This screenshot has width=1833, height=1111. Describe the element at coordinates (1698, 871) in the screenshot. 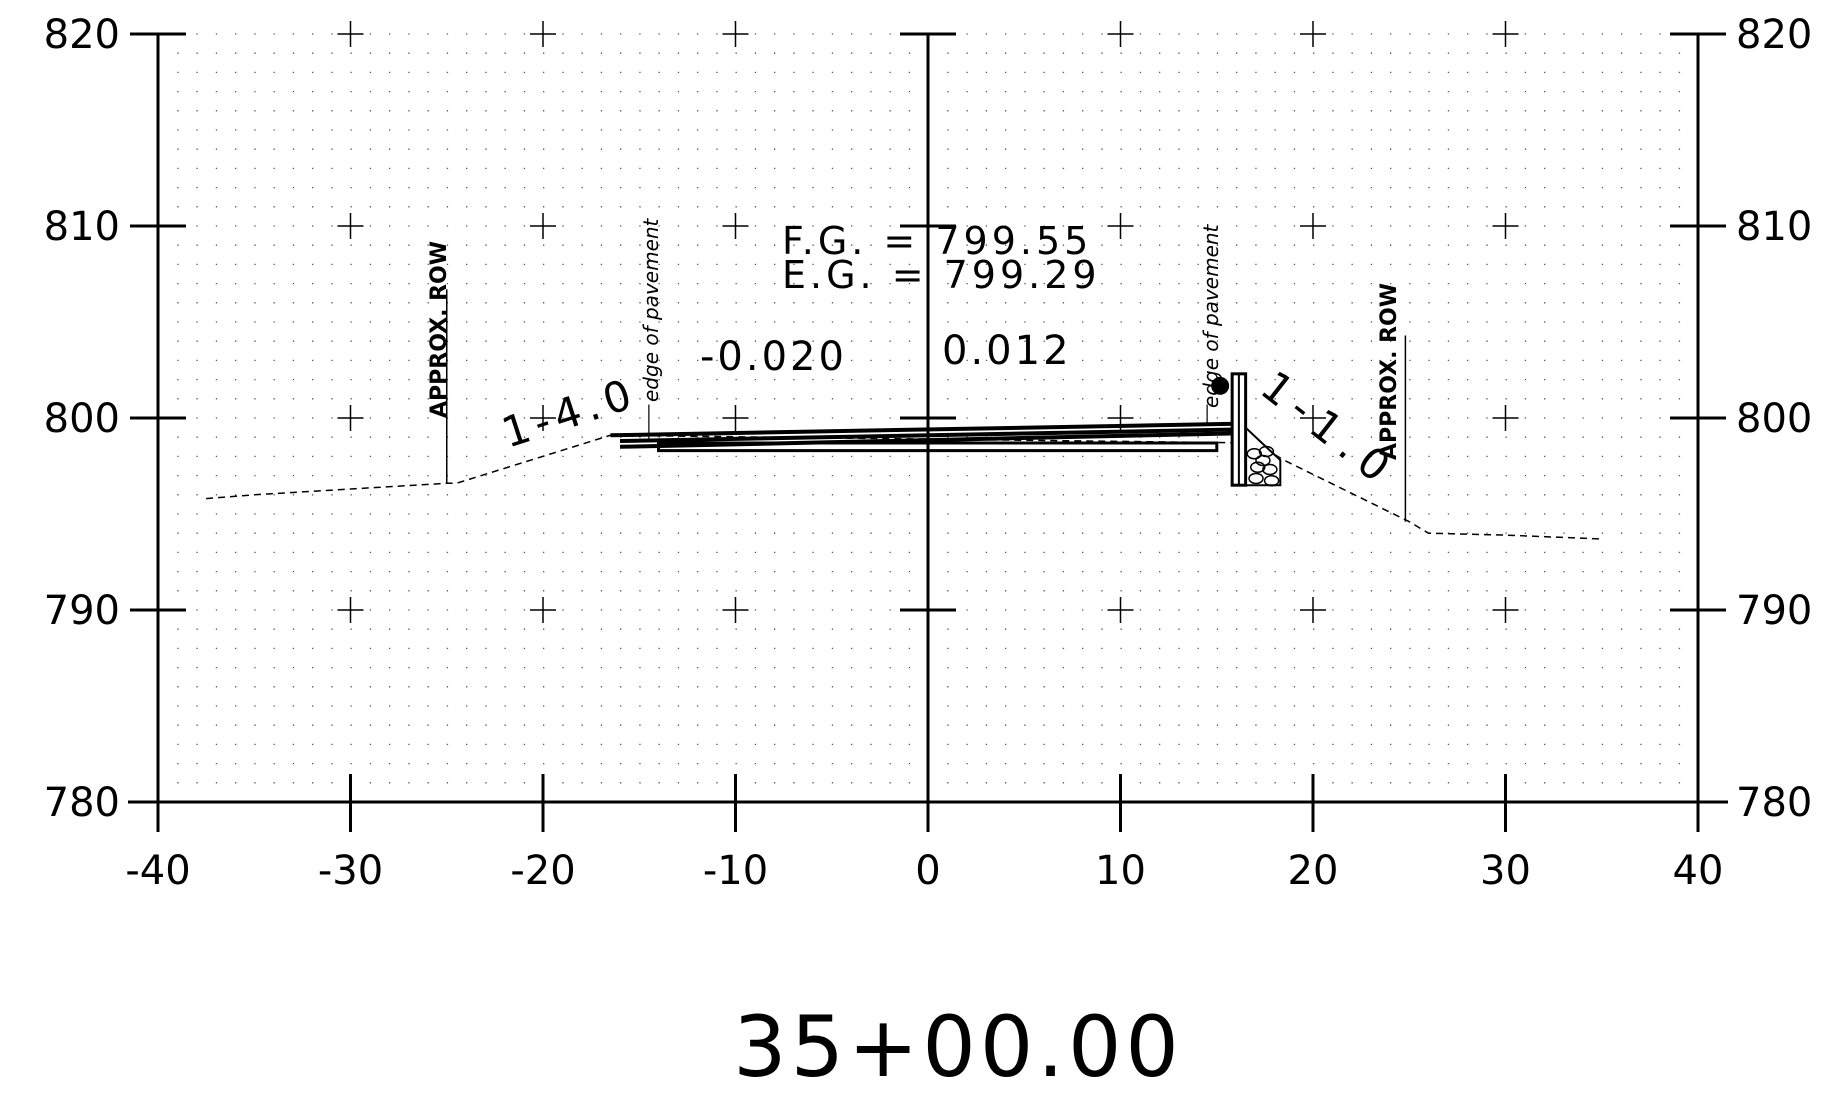

I see `x-tick-label: 40` at that location.